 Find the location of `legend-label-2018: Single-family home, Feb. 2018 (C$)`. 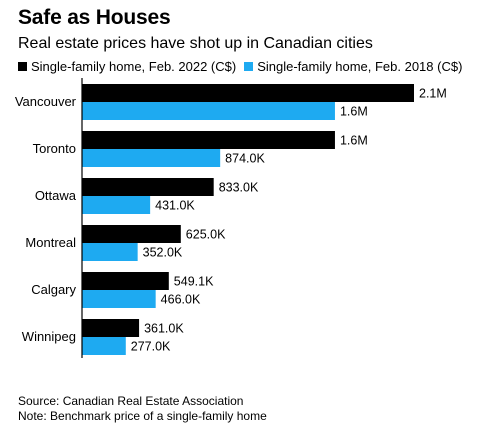

legend-label-2018: Single-family home, Feb. 2018 (C$) is located at coordinates (360, 66).